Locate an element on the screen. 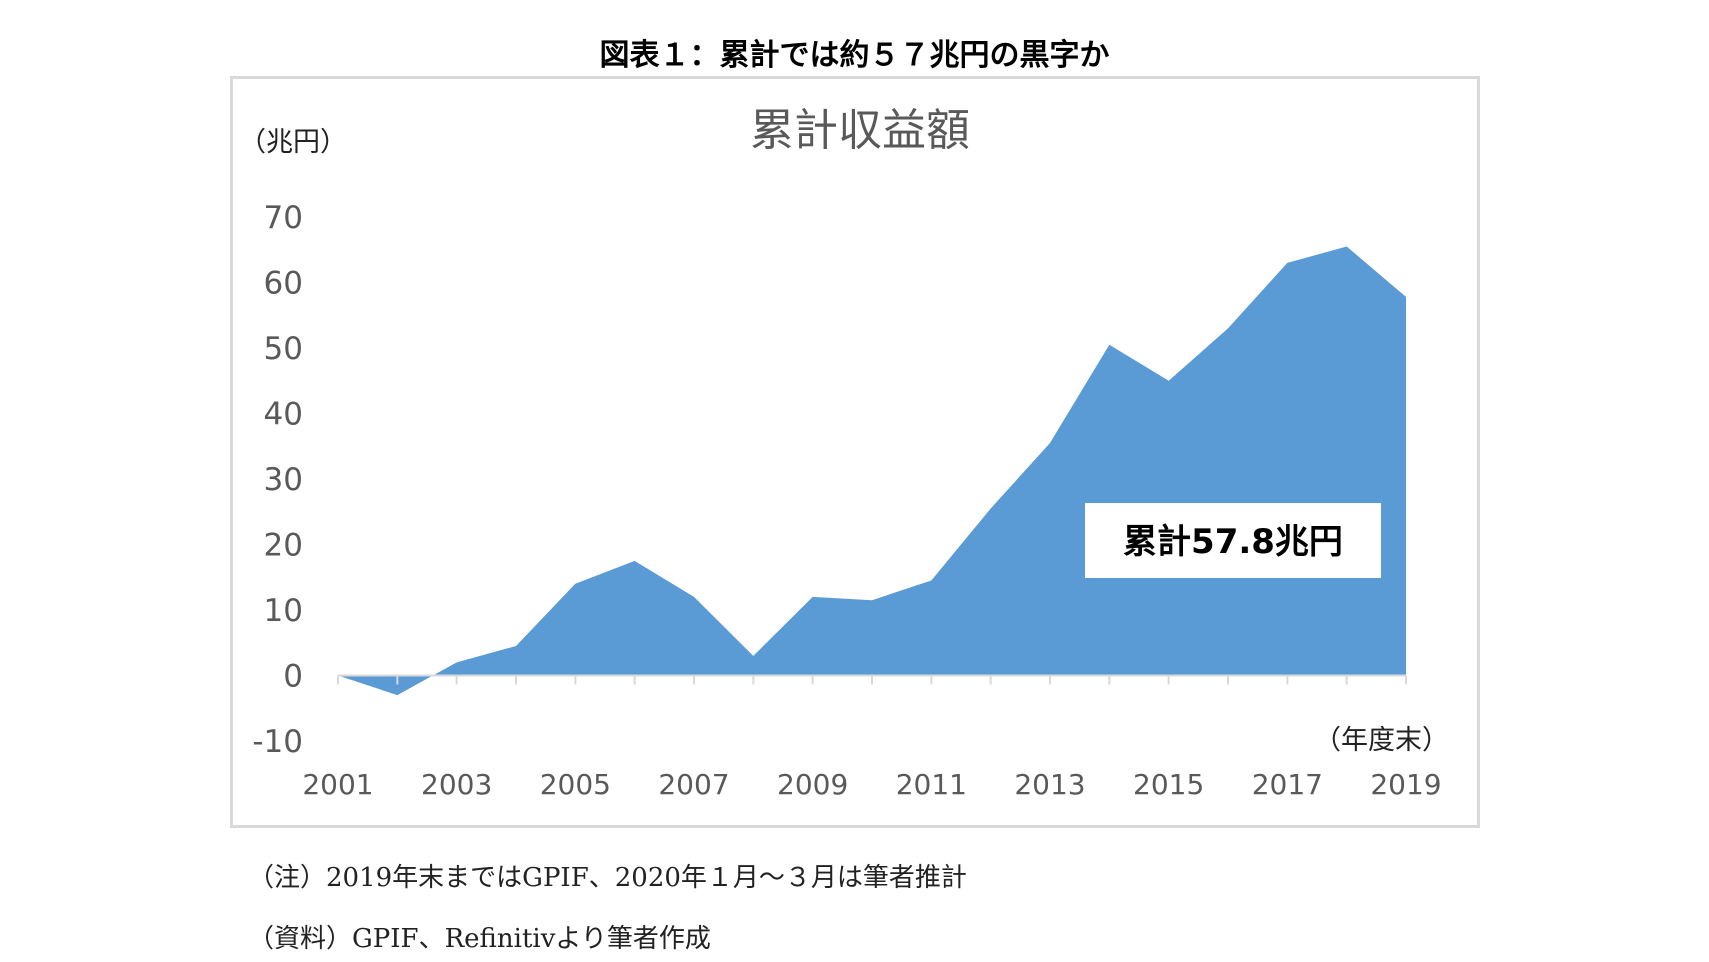 This screenshot has height=962, width=1709. x-tick-label: 2007 is located at coordinates (693, 784).